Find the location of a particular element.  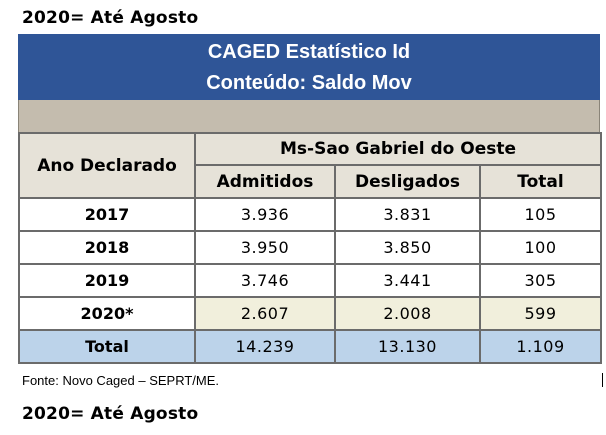

table-title-banner: CAGED Estatístico Id Conteúdo: Saldo Mov is located at coordinates (309, 67).